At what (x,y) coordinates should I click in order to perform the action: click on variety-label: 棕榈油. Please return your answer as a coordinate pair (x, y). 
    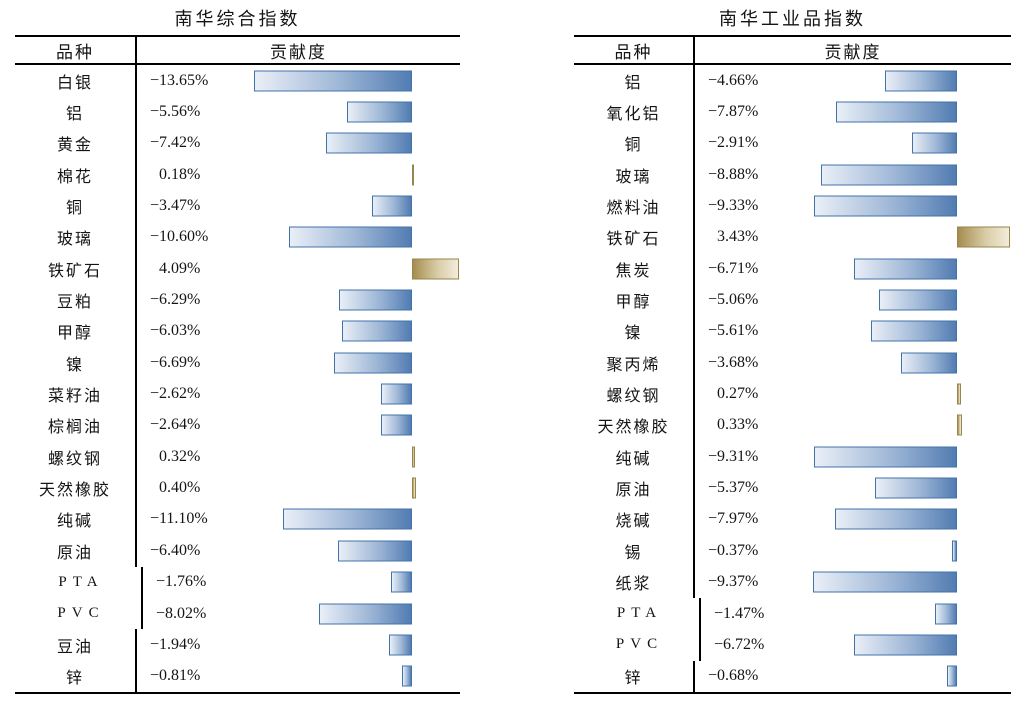
    Looking at the image, I should click on (76, 425).